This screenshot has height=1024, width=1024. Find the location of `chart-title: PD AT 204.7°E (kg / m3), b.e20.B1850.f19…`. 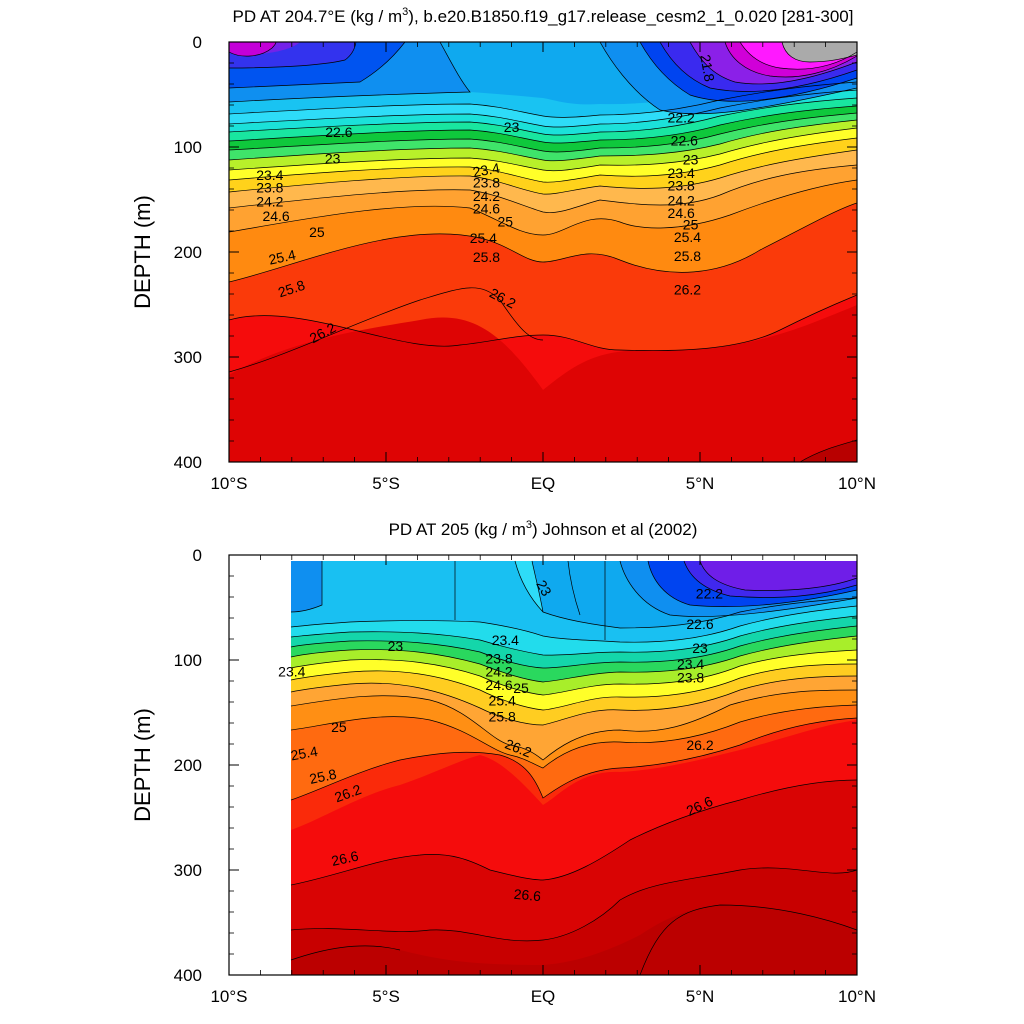

chart-title: PD AT 204.7°E (kg / m3), b.e20.B1850.f19… is located at coordinates (543, 16).